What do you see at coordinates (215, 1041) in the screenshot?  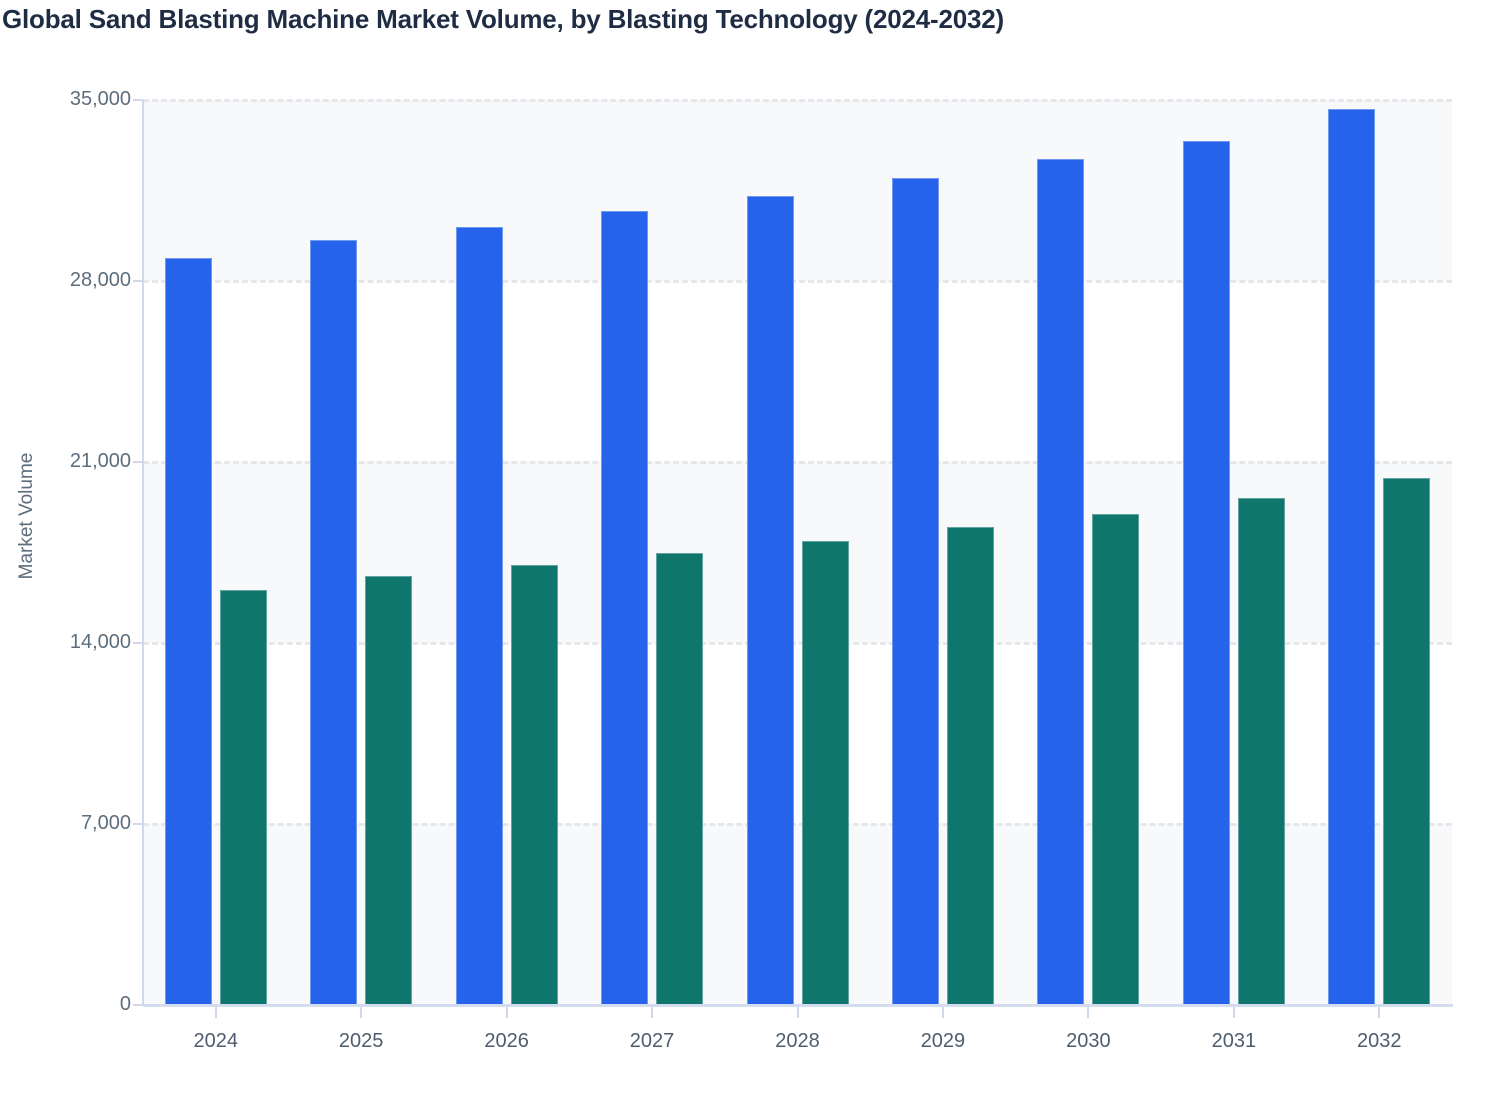 I see `x-axis-tick-label: 2024` at bounding box center [215, 1041].